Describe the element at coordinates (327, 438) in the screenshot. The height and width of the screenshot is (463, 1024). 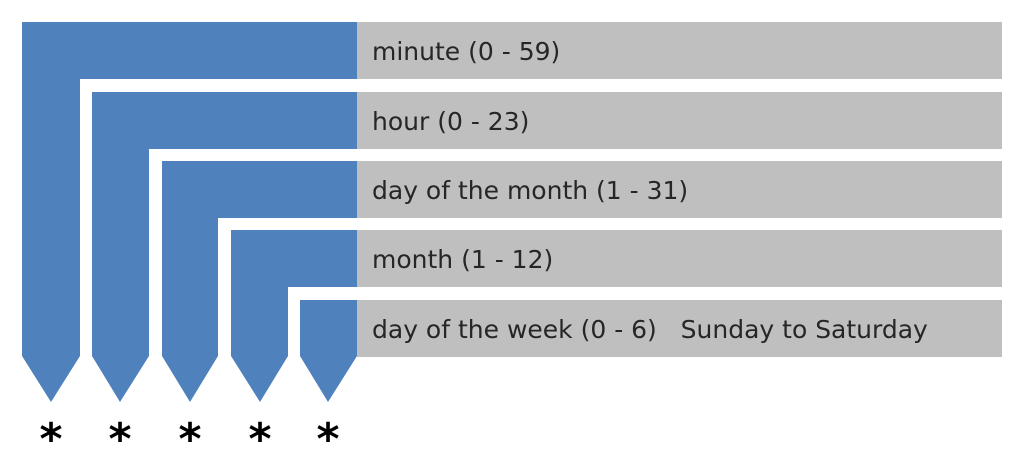
I see `asterisk-day-of-week: *` at that location.